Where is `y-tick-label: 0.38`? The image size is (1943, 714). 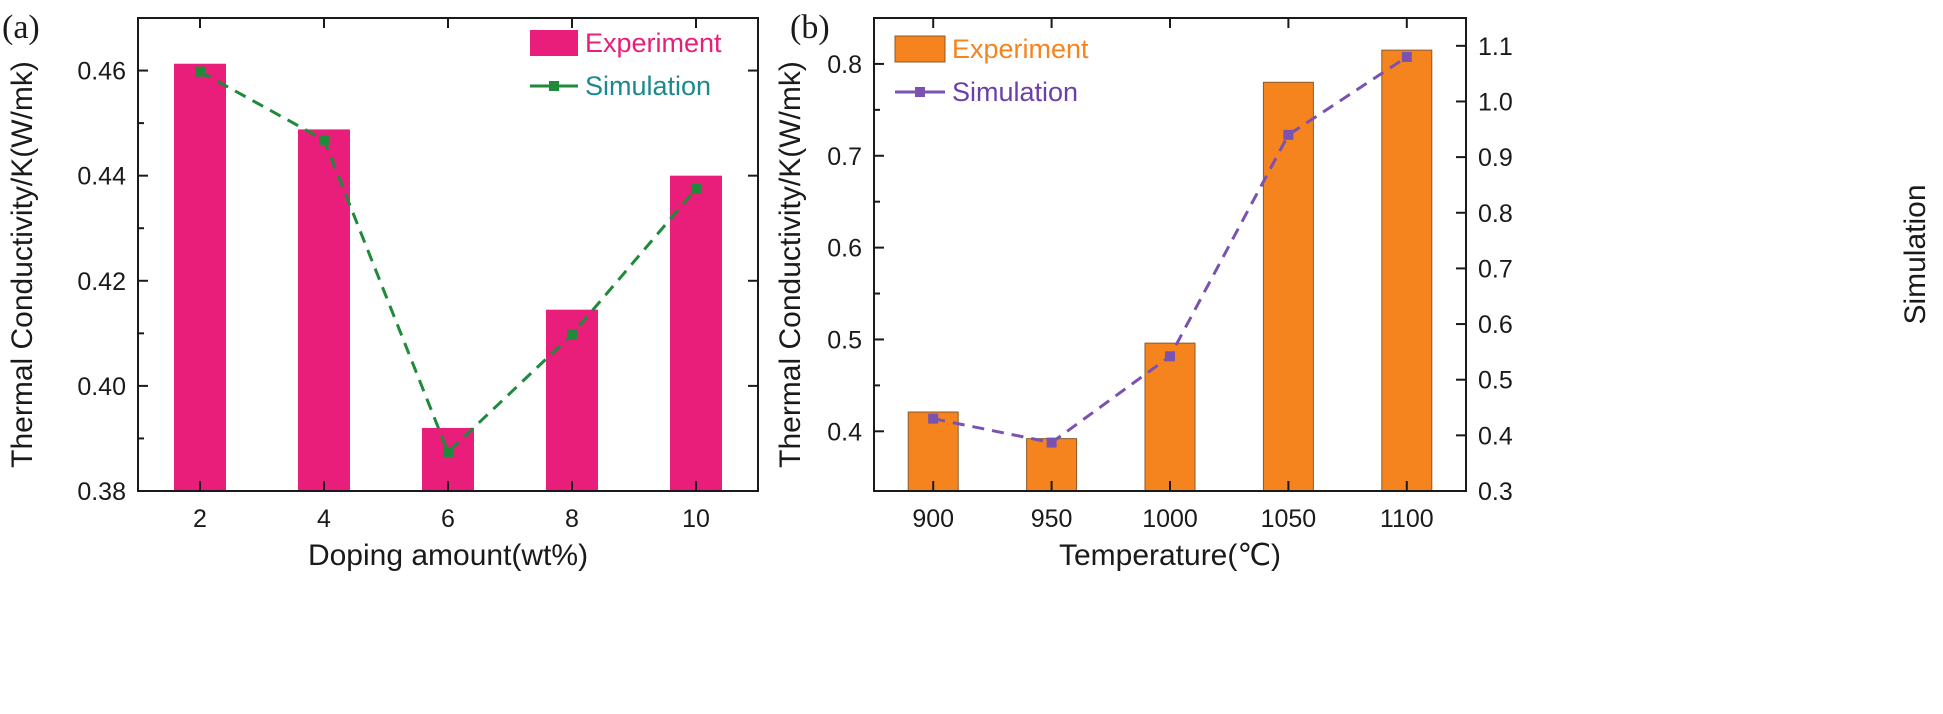 y-tick-label: 0.38 is located at coordinates (101, 492).